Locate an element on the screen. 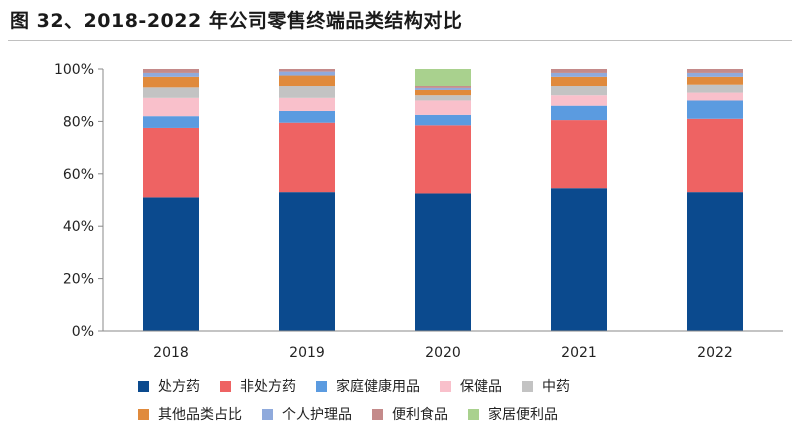 This screenshot has width=800, height=443. y-tick-label: 40% is located at coordinates (78, 227).